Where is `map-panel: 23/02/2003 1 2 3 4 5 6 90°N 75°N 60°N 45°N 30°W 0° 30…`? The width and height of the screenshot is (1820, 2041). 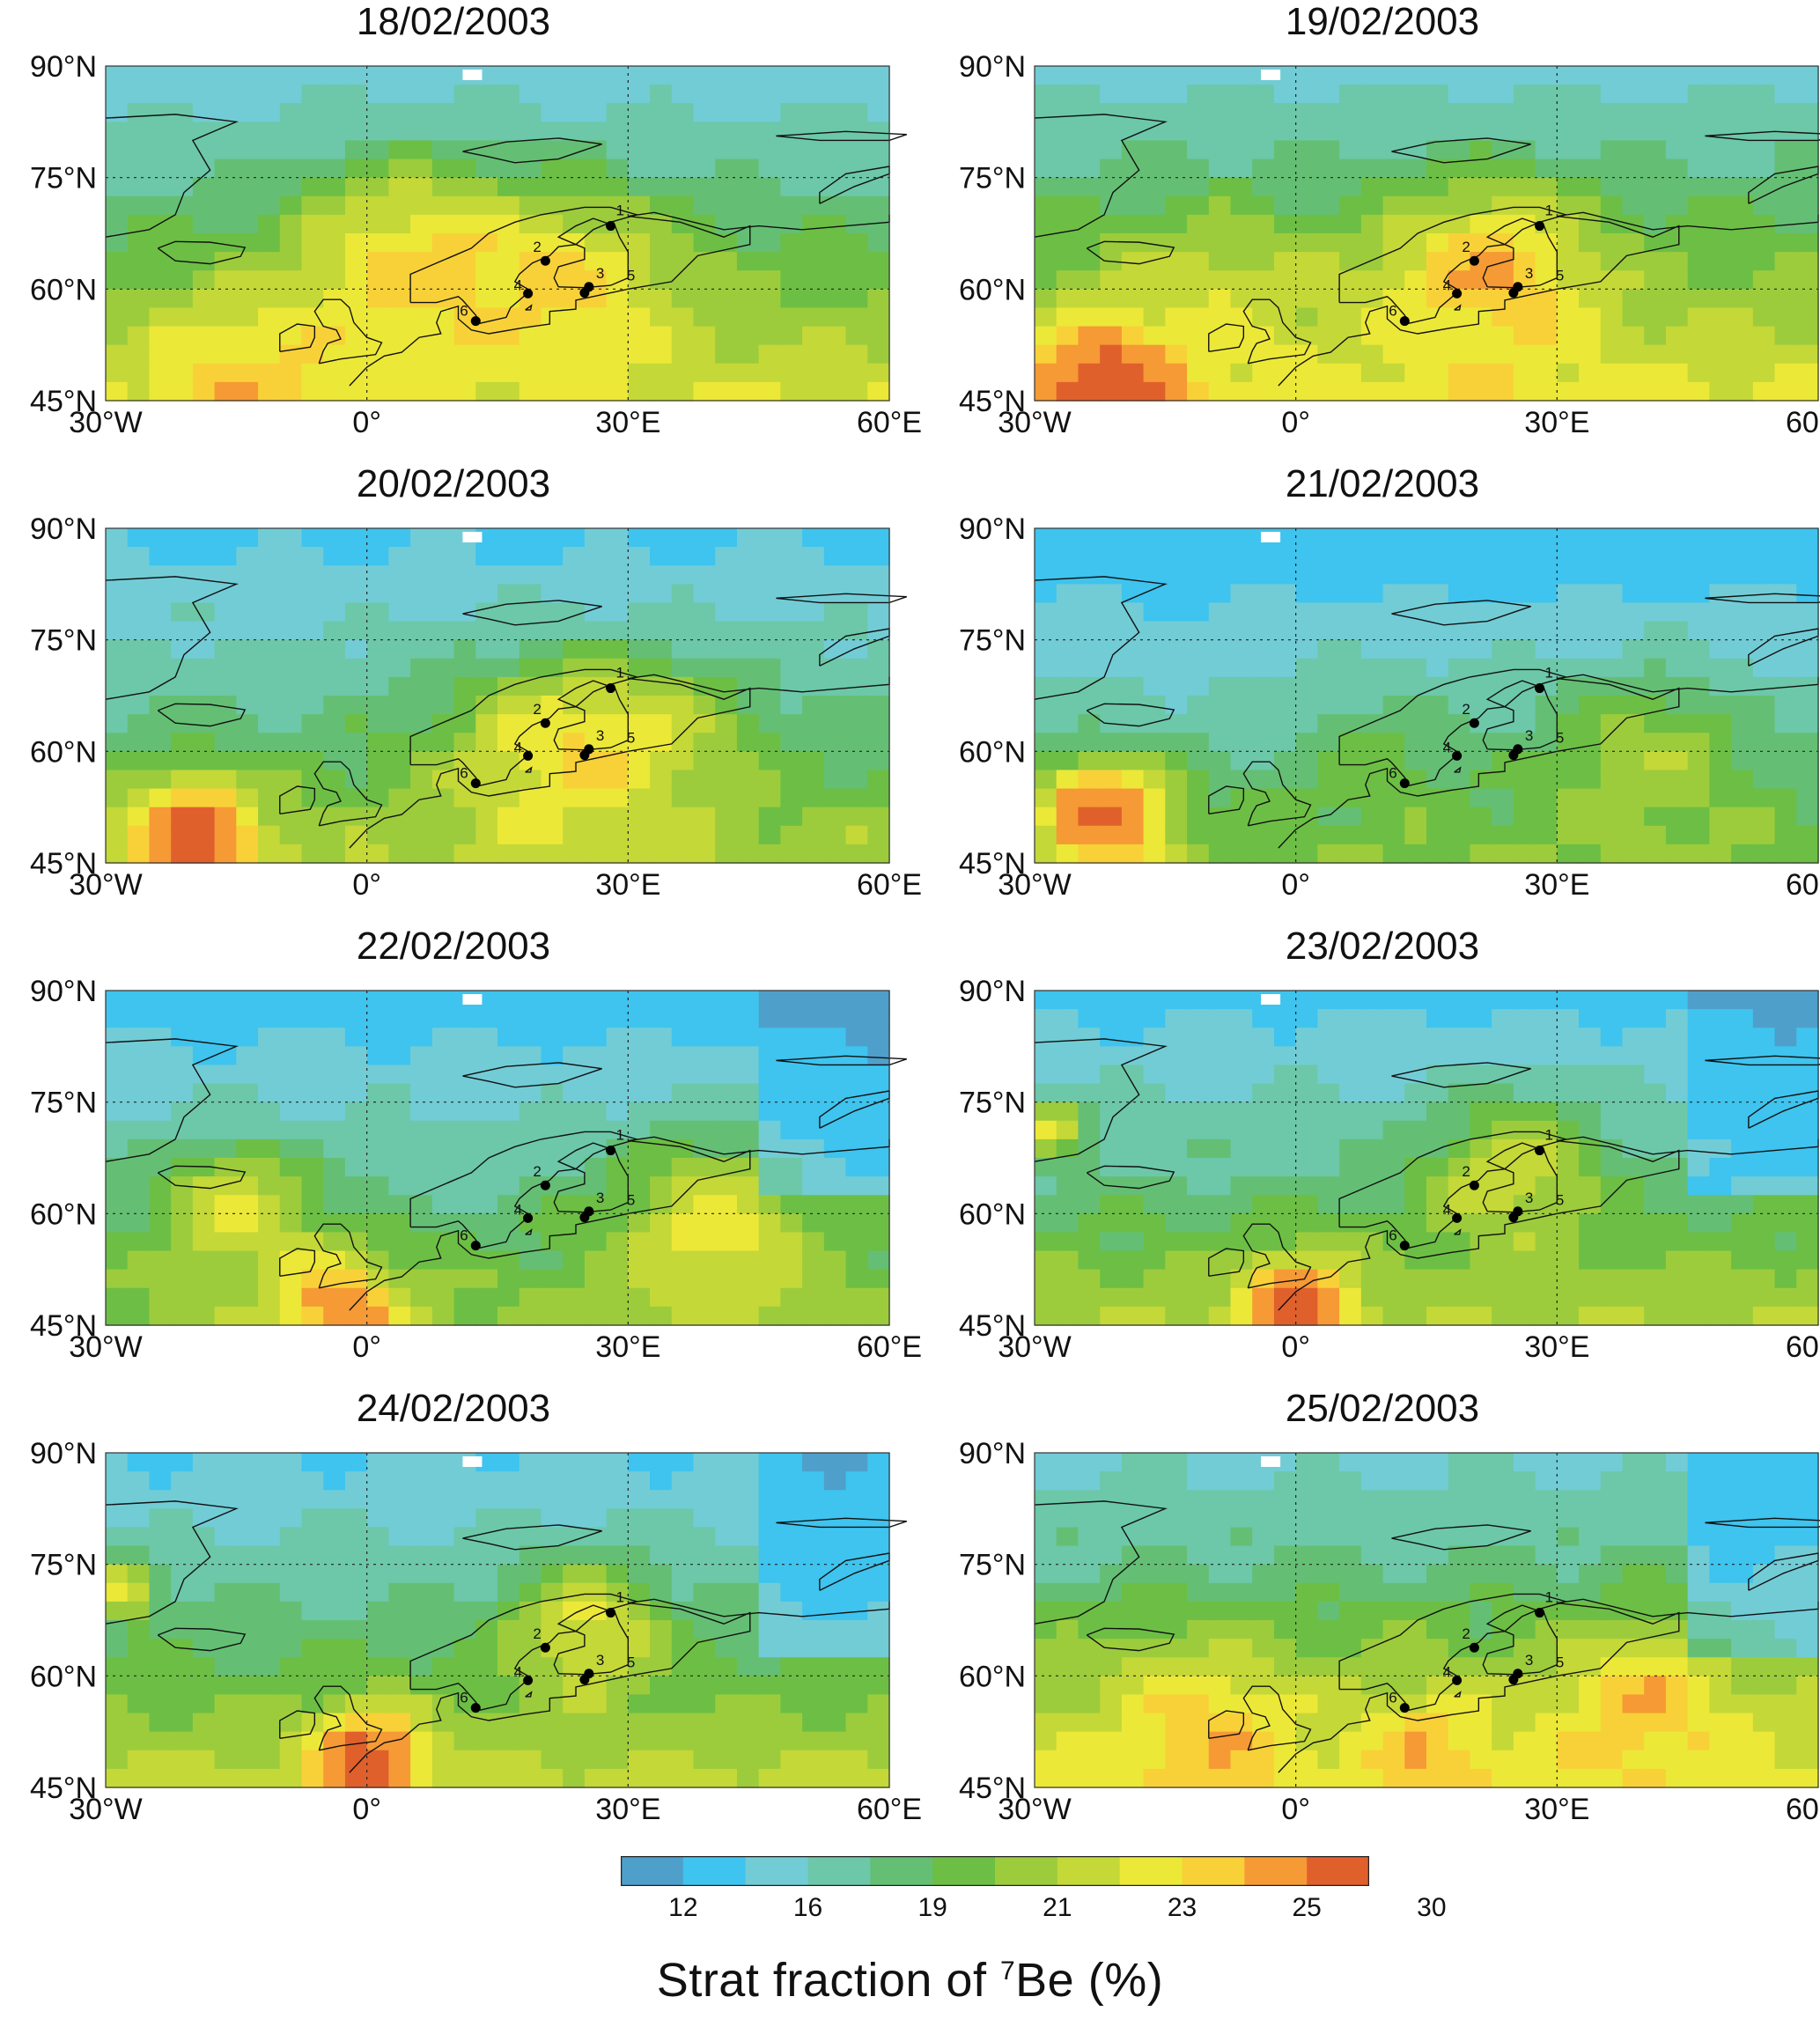
map-panel: 23/02/2003 1 2 3 4 5 6 90°N 75°N 60°N 45°N 30°W 0° 30… is located at coordinates (1374, 1153).